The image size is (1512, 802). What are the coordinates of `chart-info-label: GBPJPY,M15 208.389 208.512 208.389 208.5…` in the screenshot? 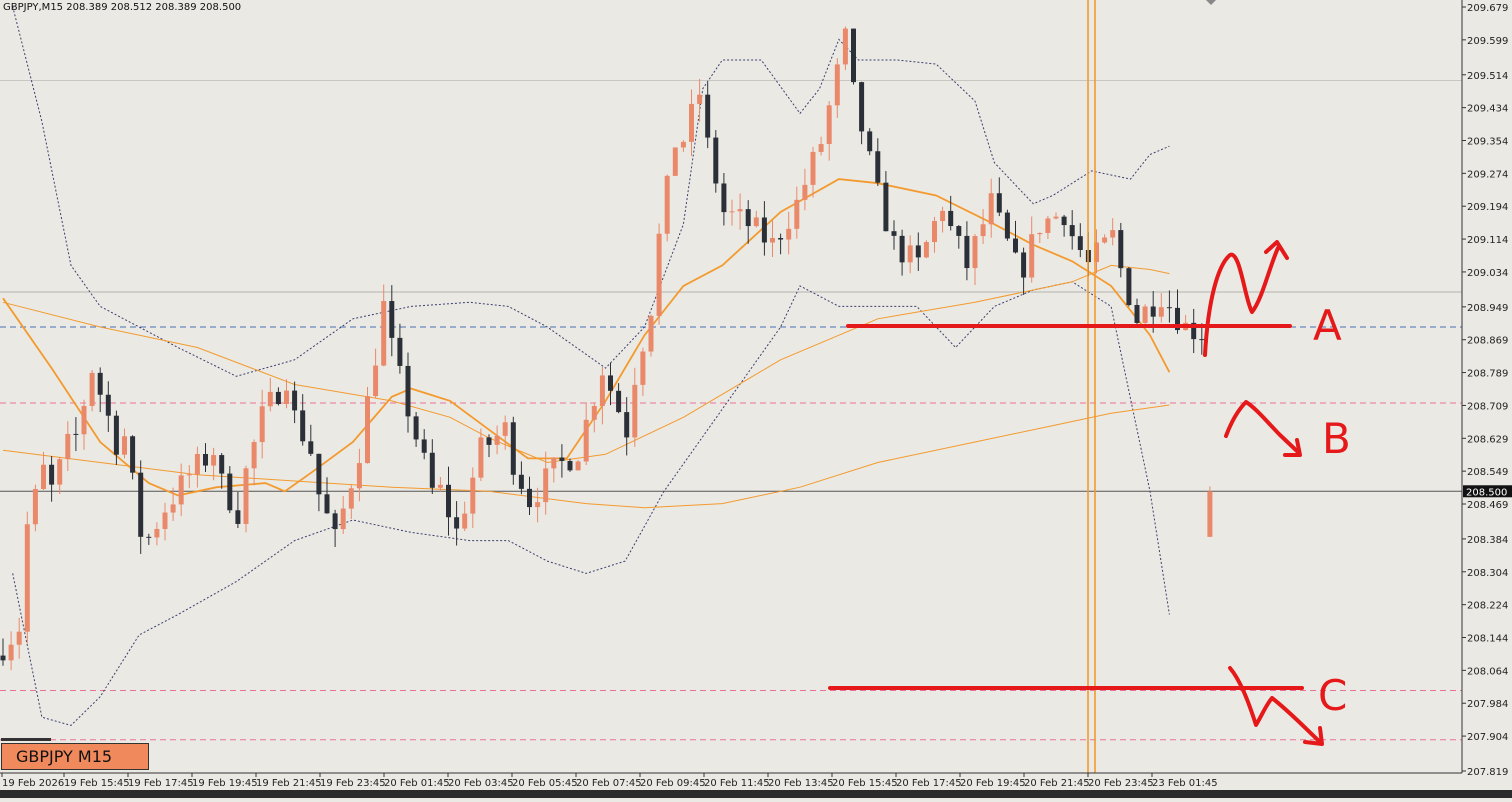 It's located at (122, 7).